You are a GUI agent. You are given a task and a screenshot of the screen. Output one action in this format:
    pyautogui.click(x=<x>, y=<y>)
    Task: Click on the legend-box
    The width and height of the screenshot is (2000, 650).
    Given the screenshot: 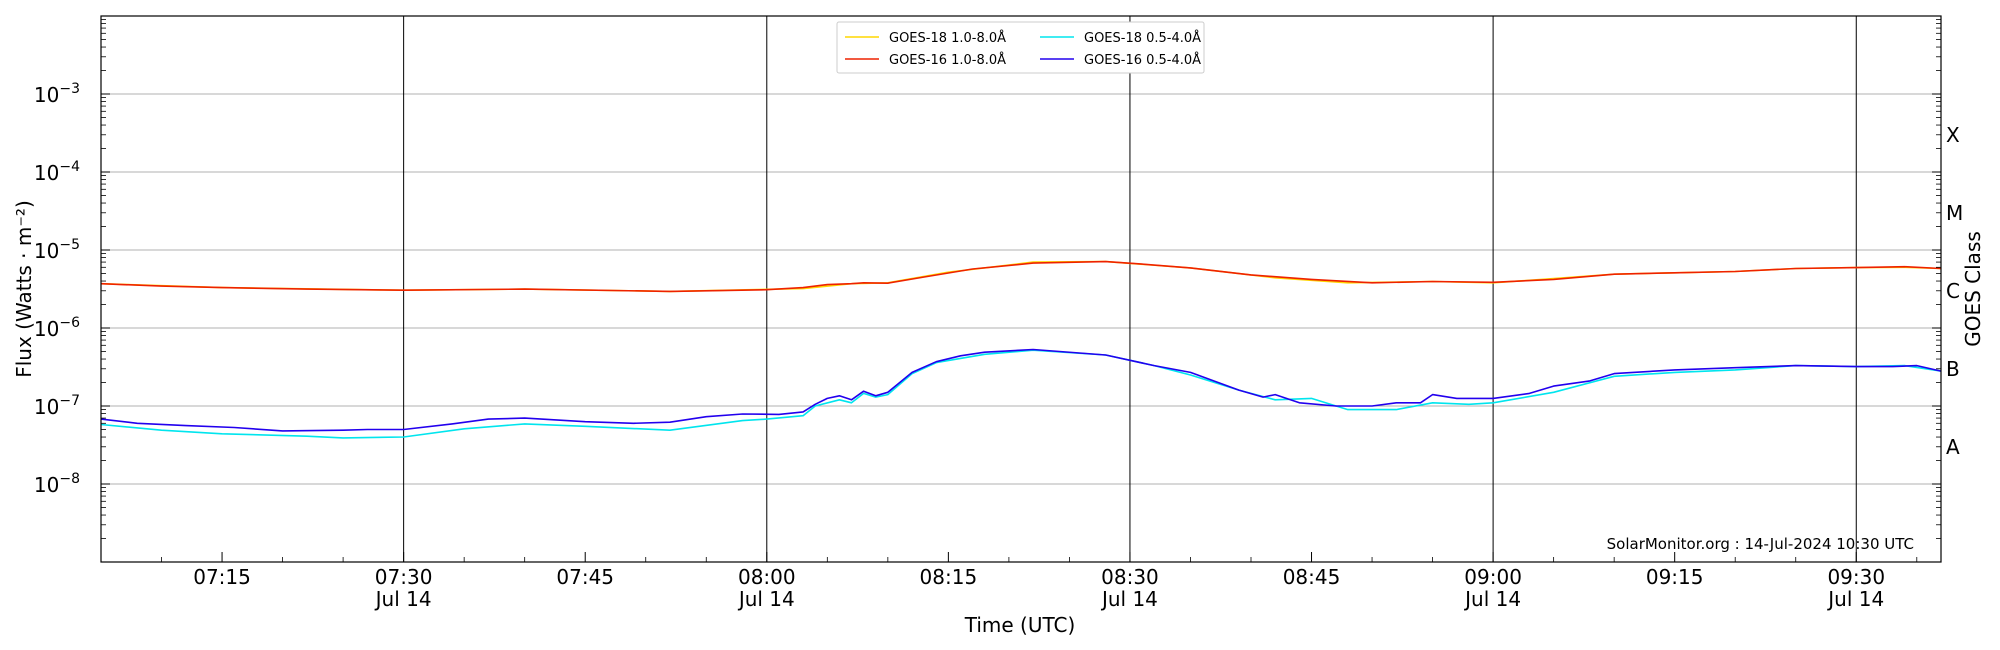 What is the action you would take?
    pyautogui.click(x=1020, y=47)
    